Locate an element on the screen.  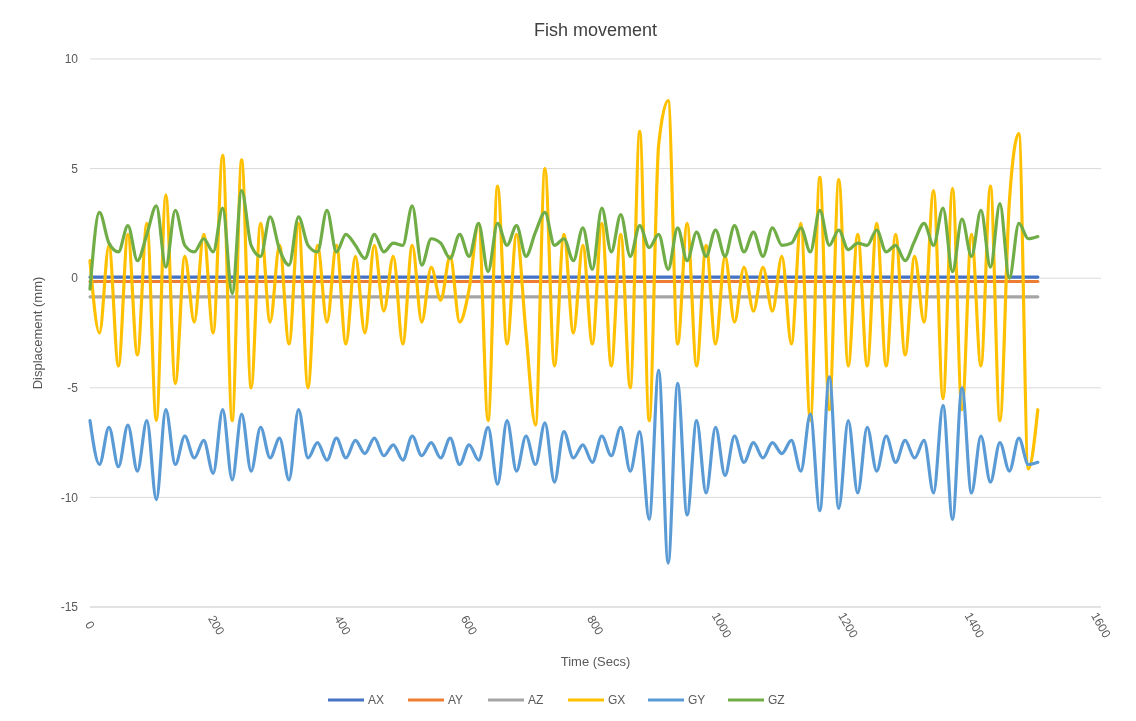
x-tick-label: 600 is located at coordinates (469, 625).